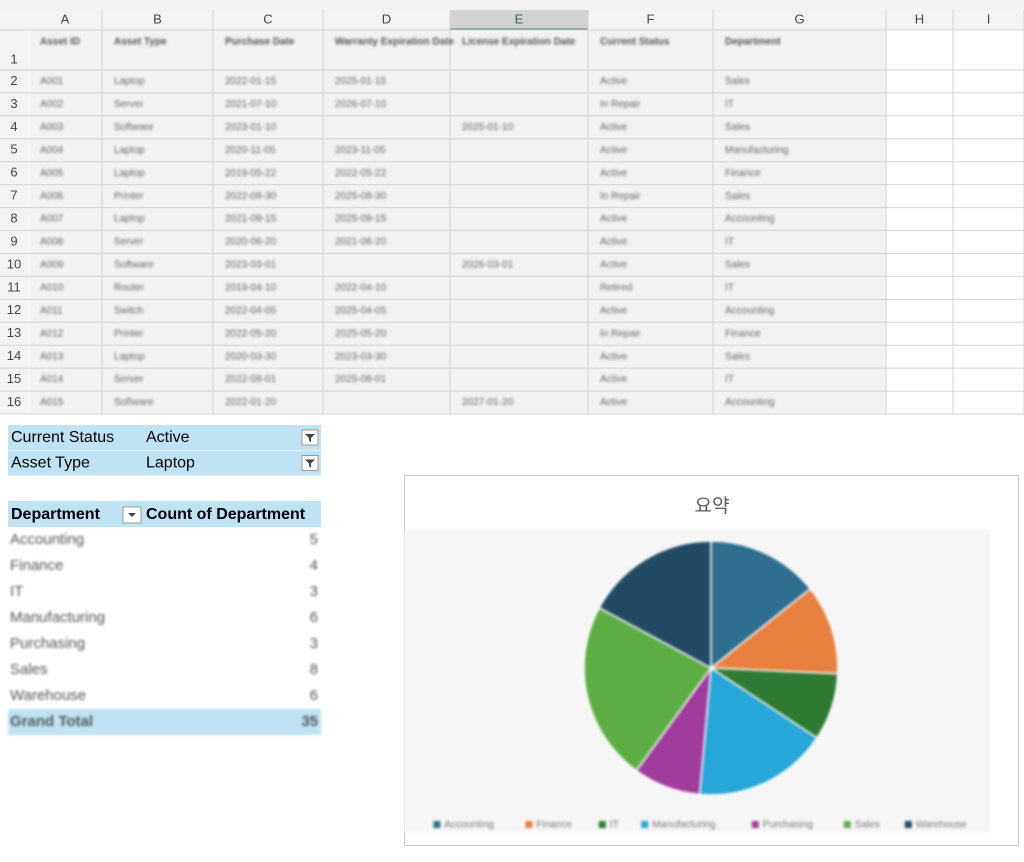 The width and height of the screenshot is (1024, 862). What do you see at coordinates (361, 379) in the screenshot?
I see `cell: 2025-08-01` at bounding box center [361, 379].